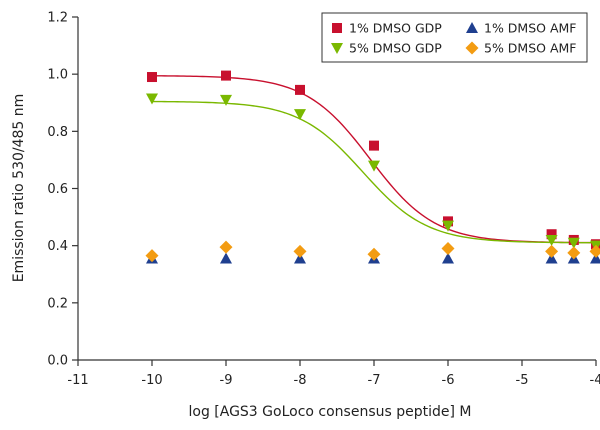 Image resolution: width=600 pixels, height=430 pixels. What do you see at coordinates (530, 48) in the screenshot?
I see `legend-label: 5% DMSO AMF` at bounding box center [530, 48].